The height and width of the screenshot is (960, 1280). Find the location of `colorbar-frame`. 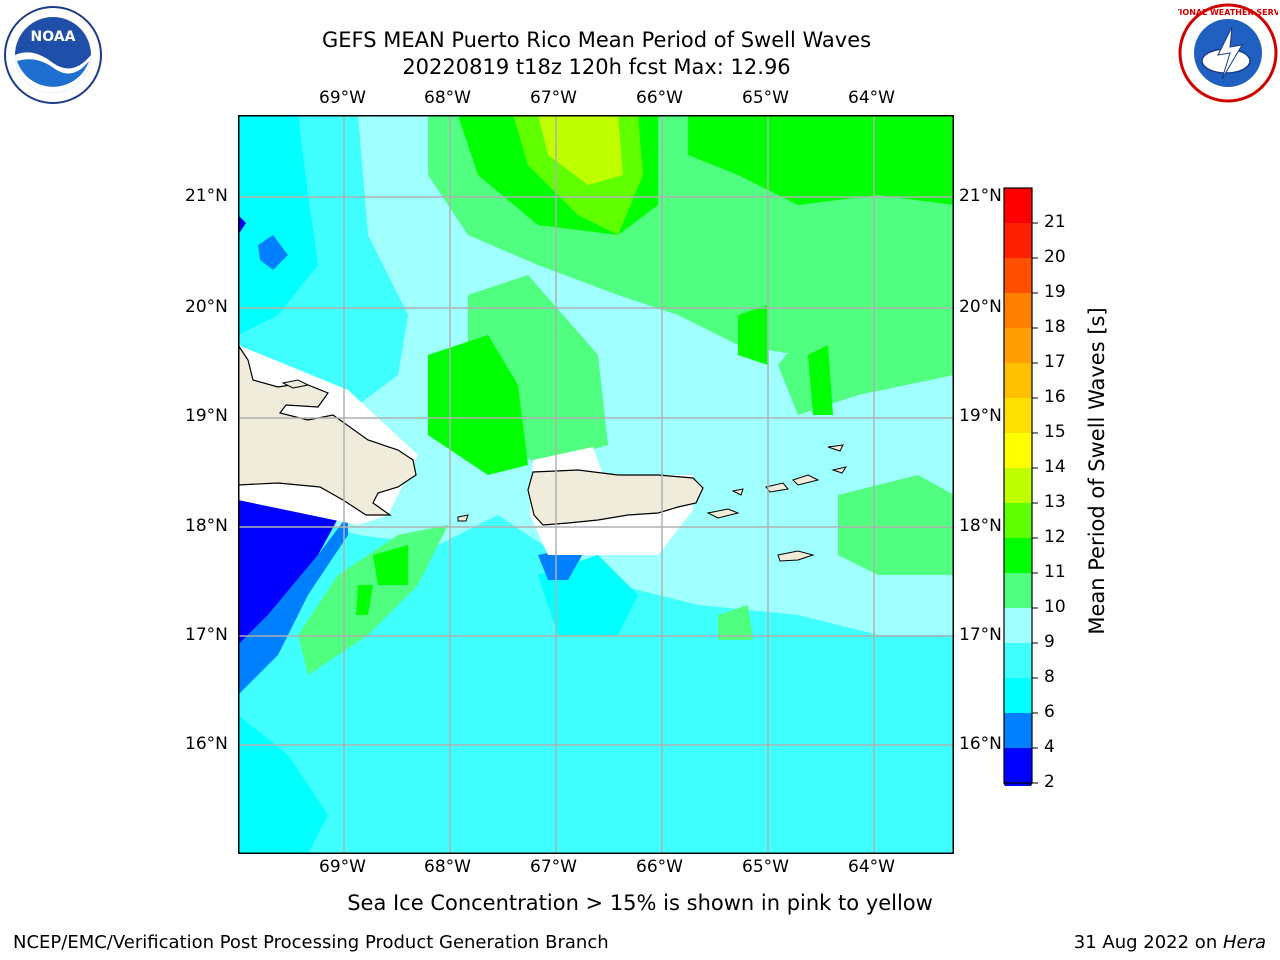

colorbar-frame is located at coordinates (1018, 485).